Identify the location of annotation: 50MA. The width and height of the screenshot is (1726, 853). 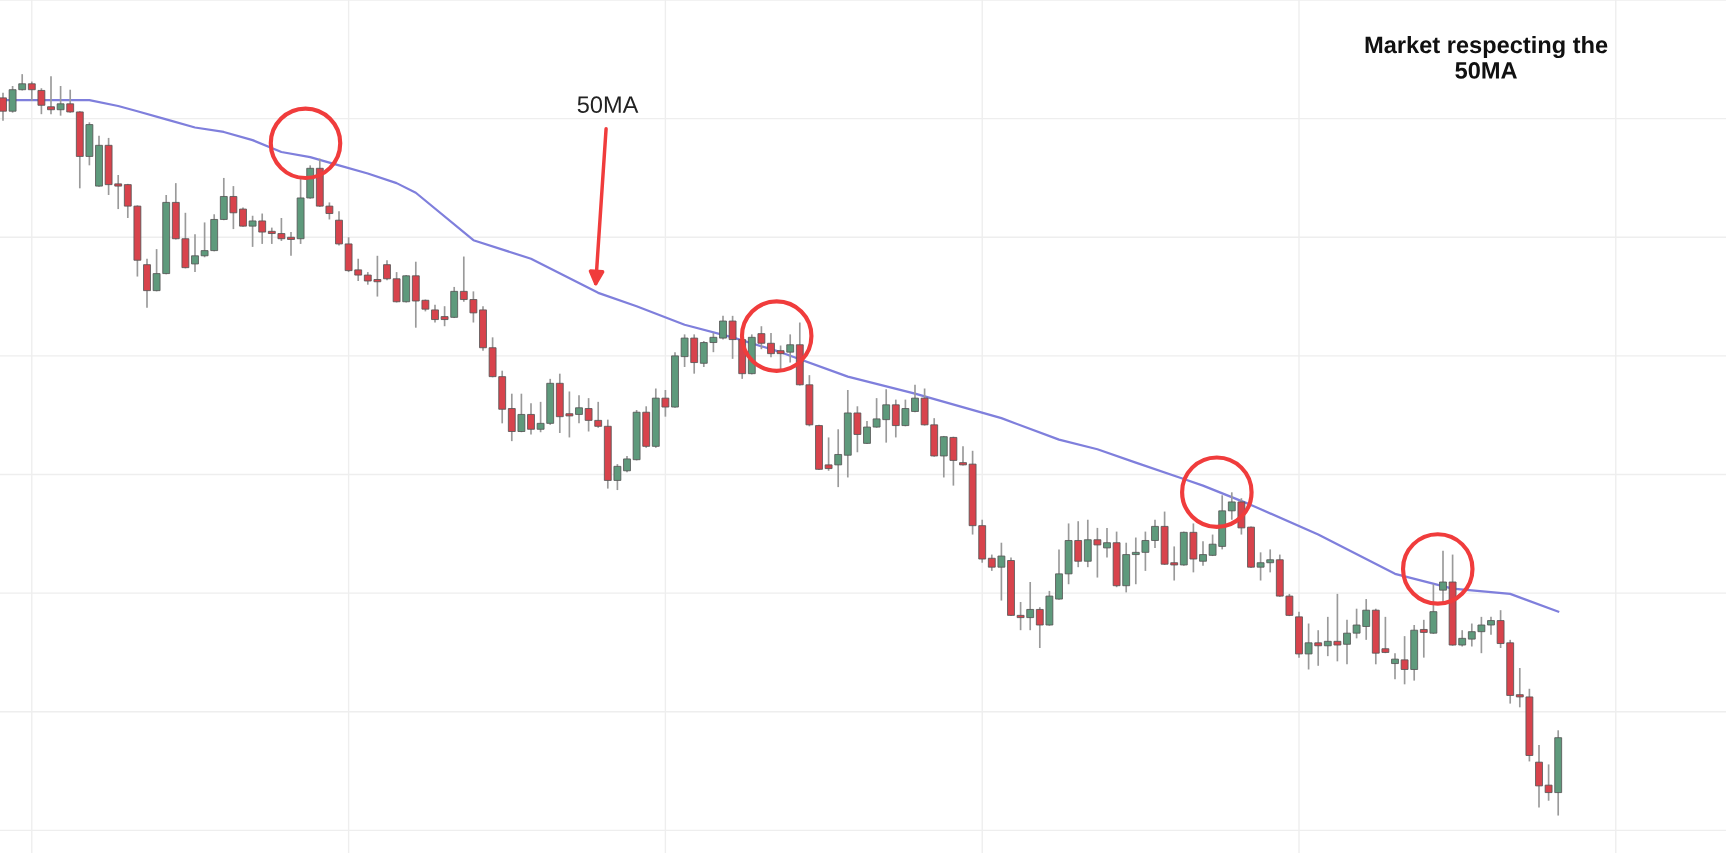
(608, 105).